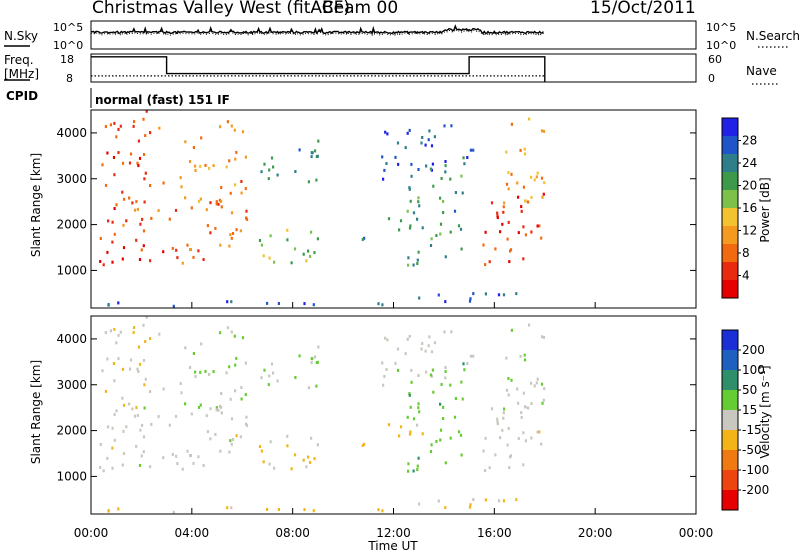  What do you see at coordinates (71, 270) in the screenshot?
I see `y-tick-label: 1000` at bounding box center [71, 270].